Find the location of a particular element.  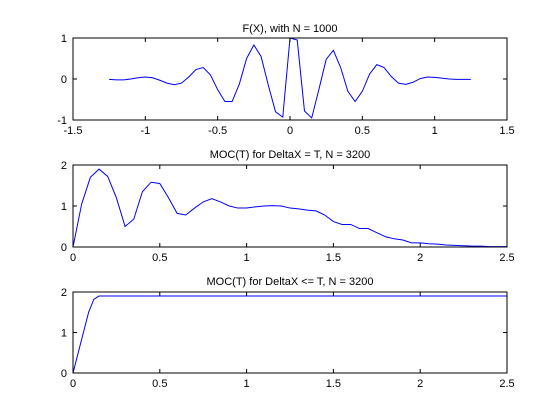

chart-3-ytick-label: 2 is located at coordinates (64, 293).